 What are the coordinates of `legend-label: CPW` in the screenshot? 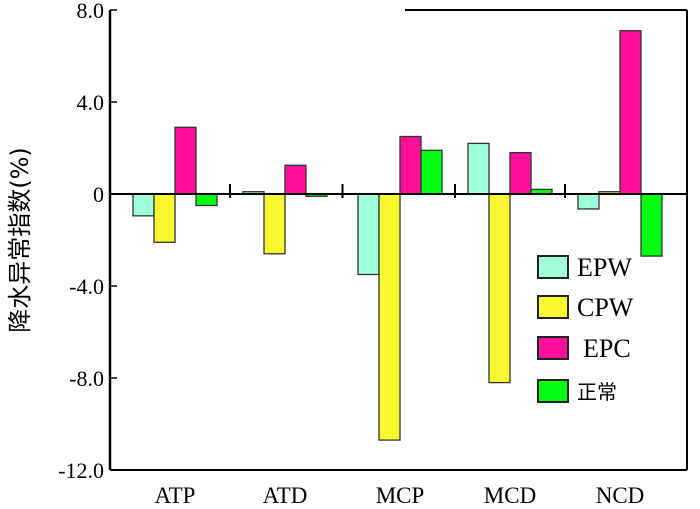 It's located at (605, 307).